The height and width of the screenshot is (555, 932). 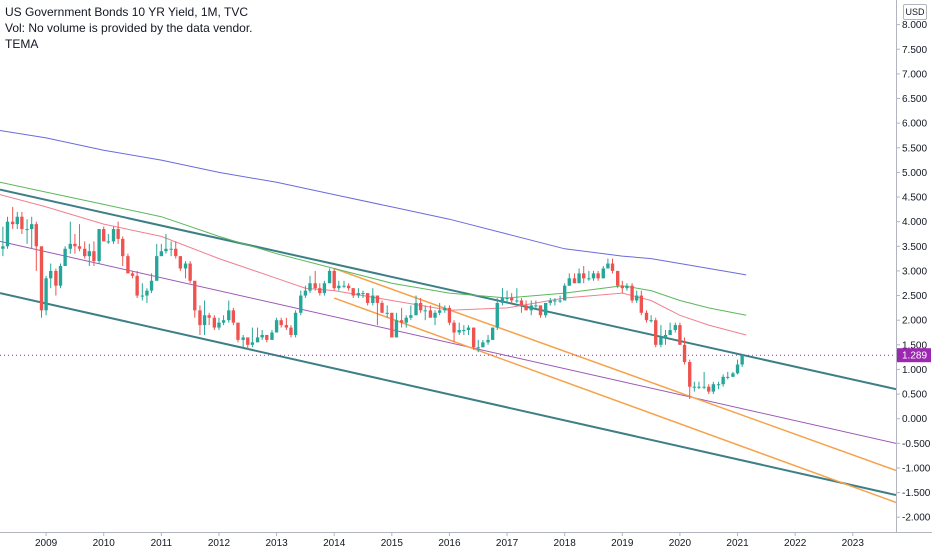 I want to click on x-tick-label: 2011, so click(x=162, y=543).